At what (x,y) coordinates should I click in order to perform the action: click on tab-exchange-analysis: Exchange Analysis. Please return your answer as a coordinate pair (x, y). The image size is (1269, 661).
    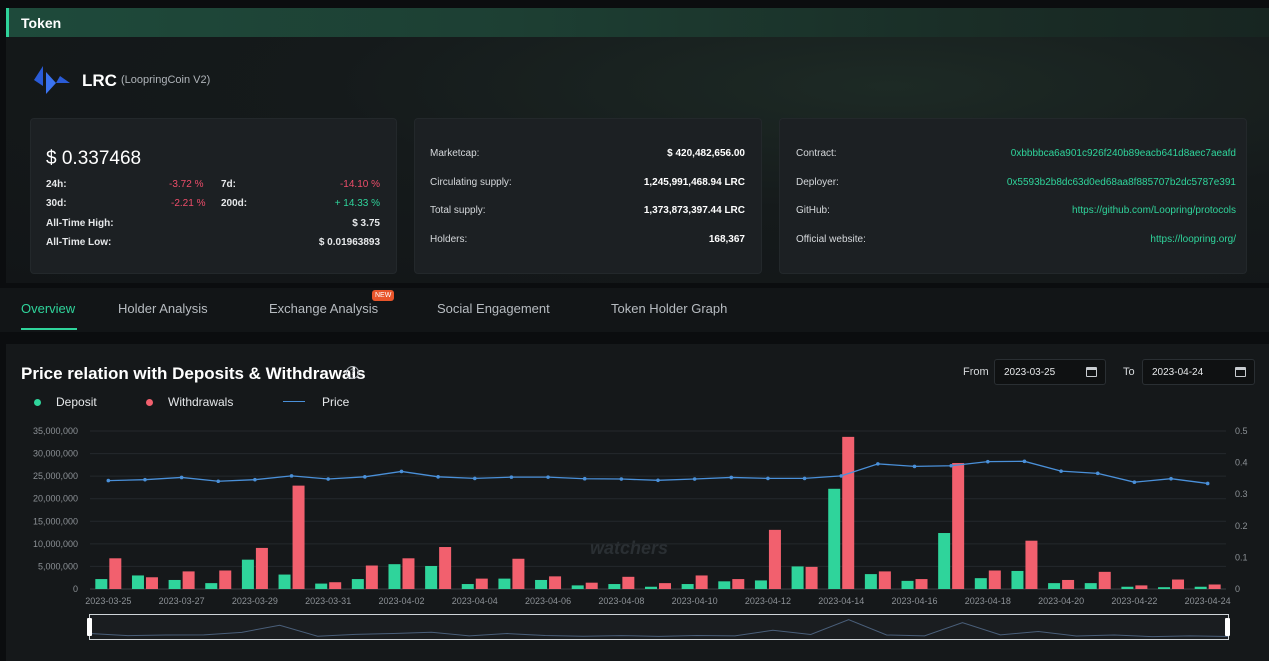
    Looking at the image, I should click on (324, 308).